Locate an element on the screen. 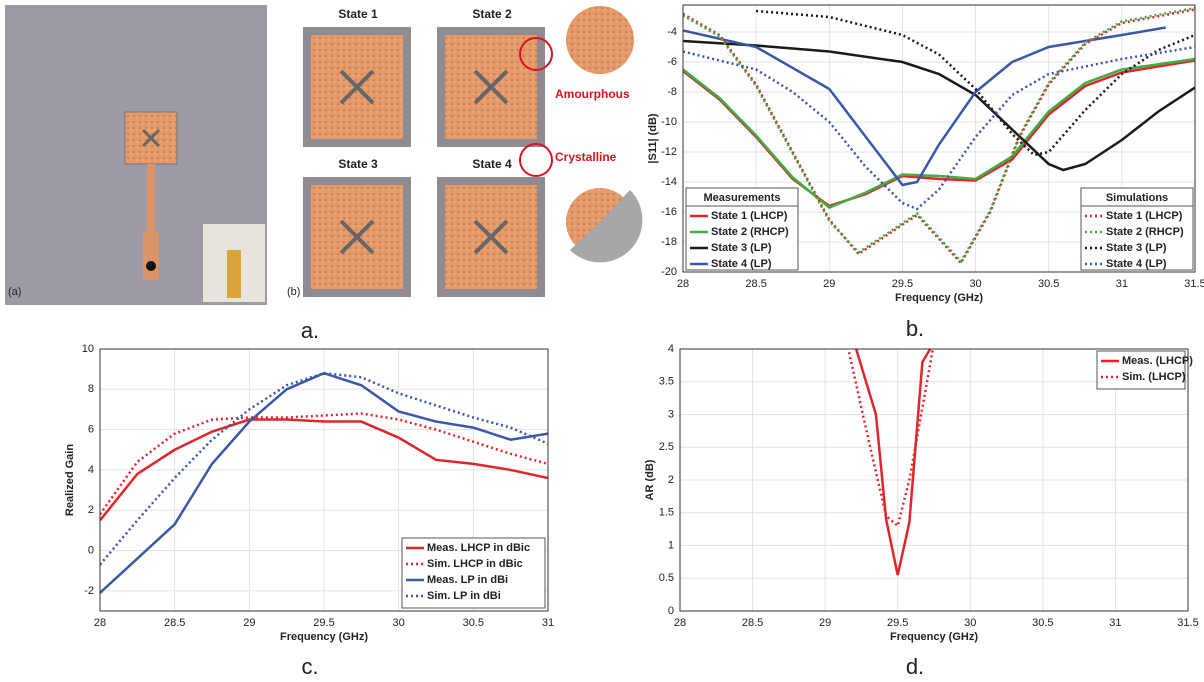 The height and width of the screenshot is (682, 1204). y-axis-label: AR (dB) is located at coordinates (650, 479).